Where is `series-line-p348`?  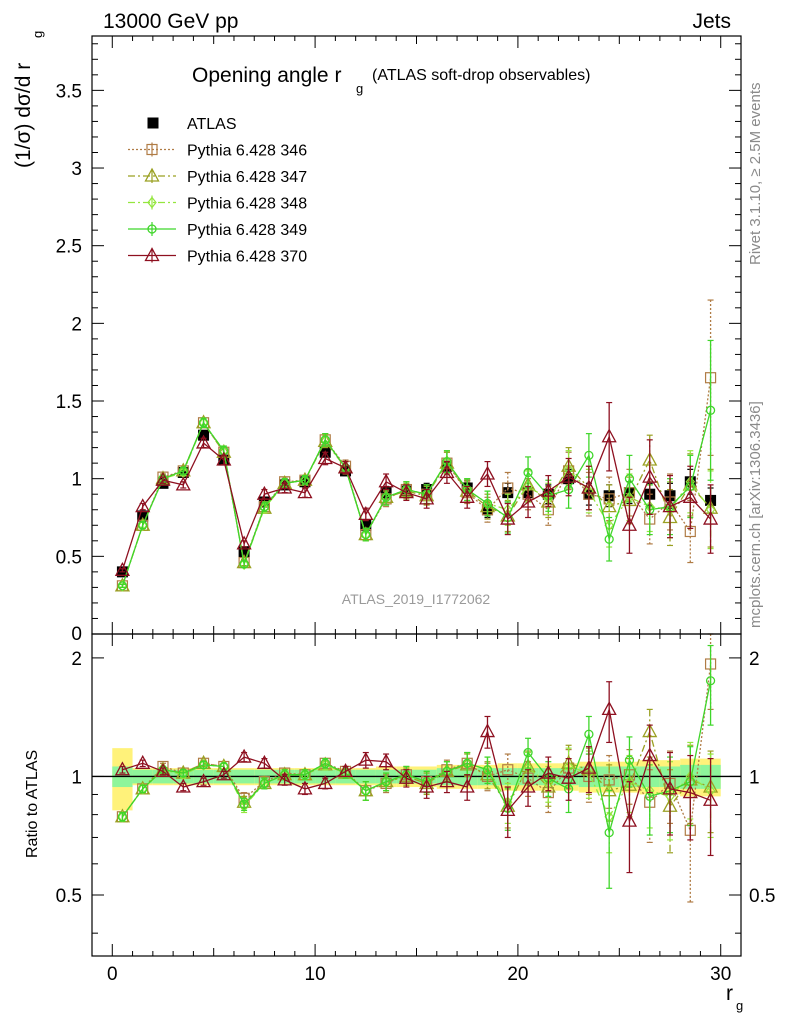 series-line-p348 is located at coordinates (416, 504).